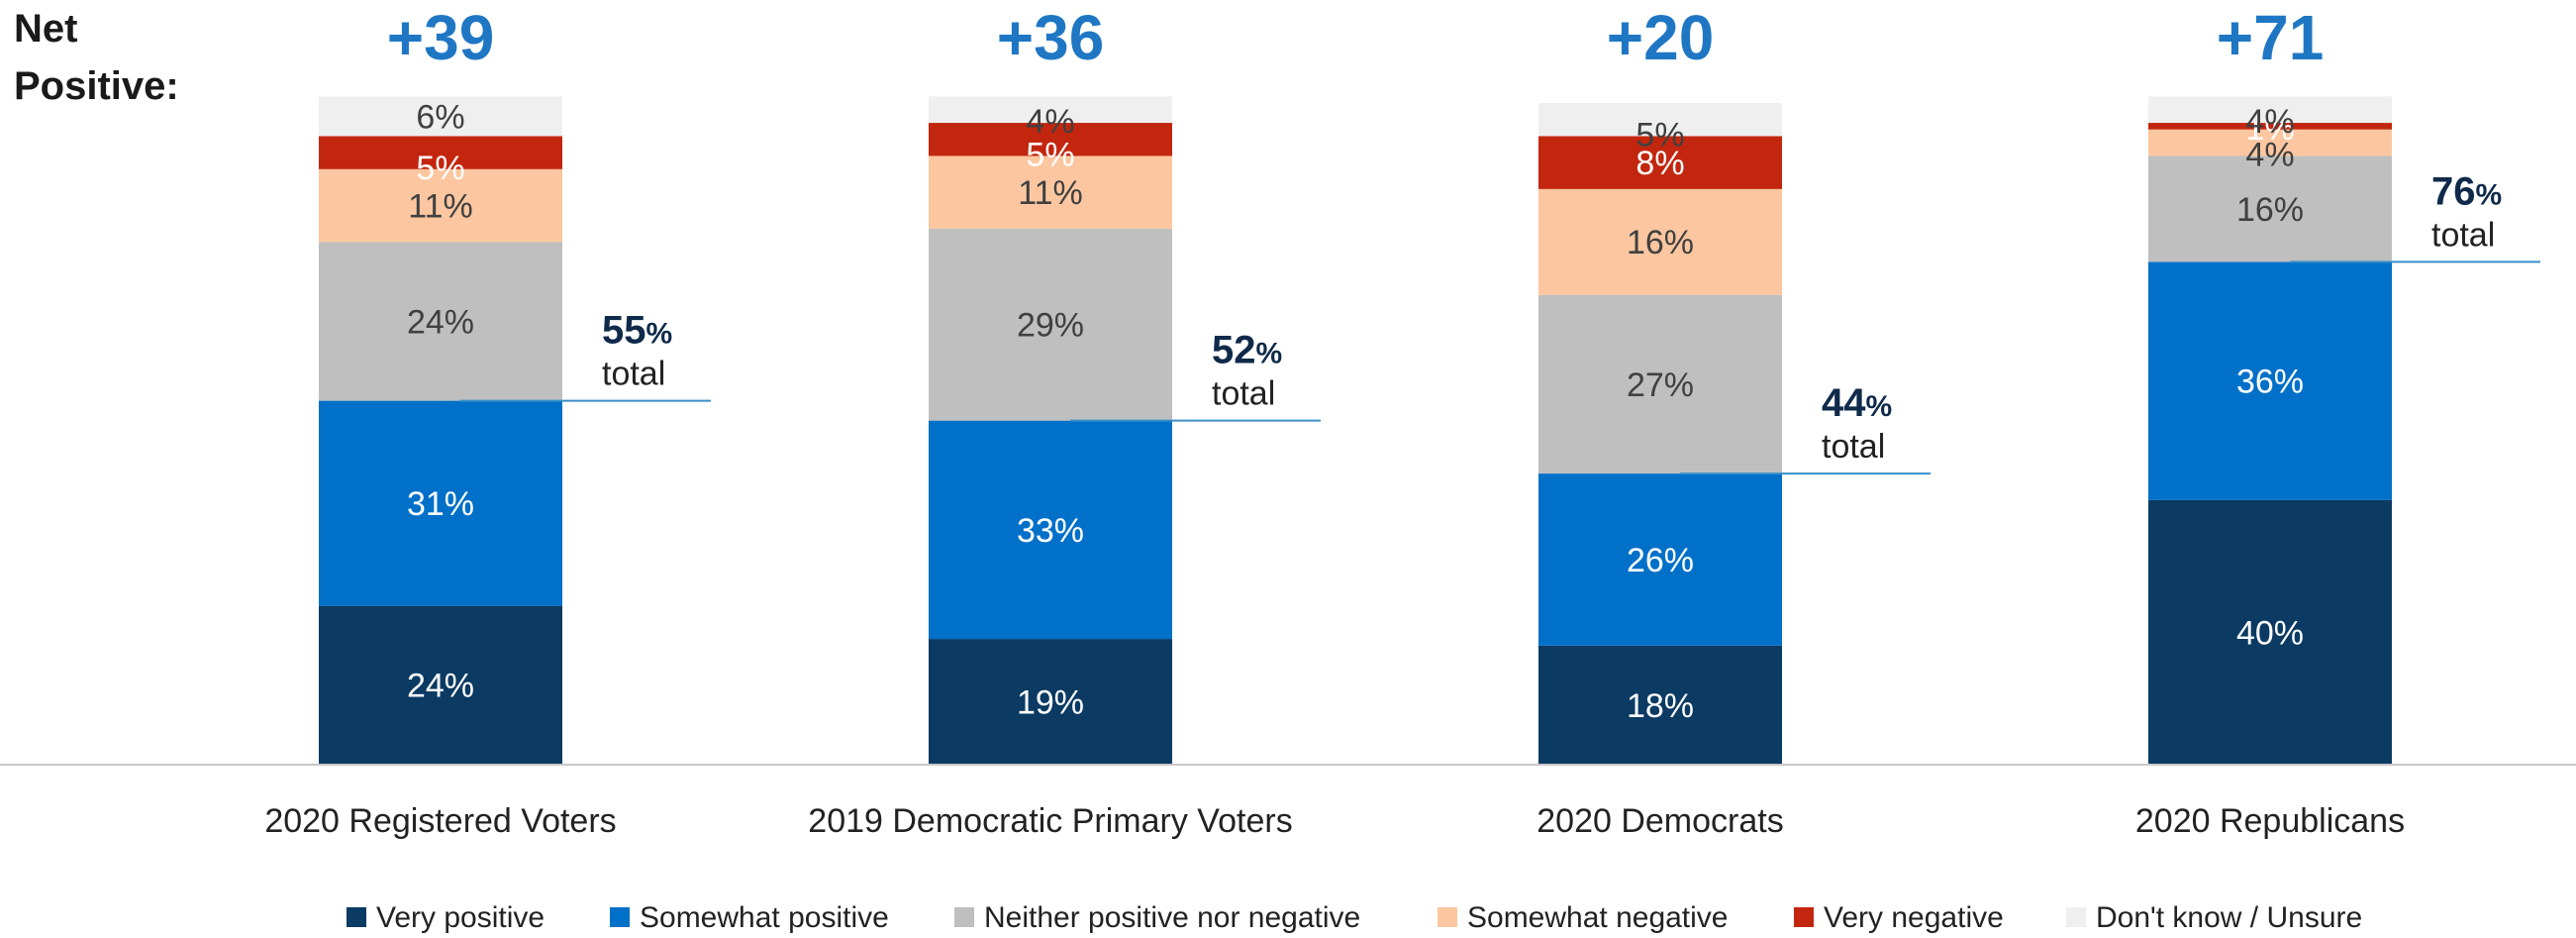 The width and height of the screenshot is (2576, 938). I want to click on category-label: 2020 Republicans, so click(2270, 821).